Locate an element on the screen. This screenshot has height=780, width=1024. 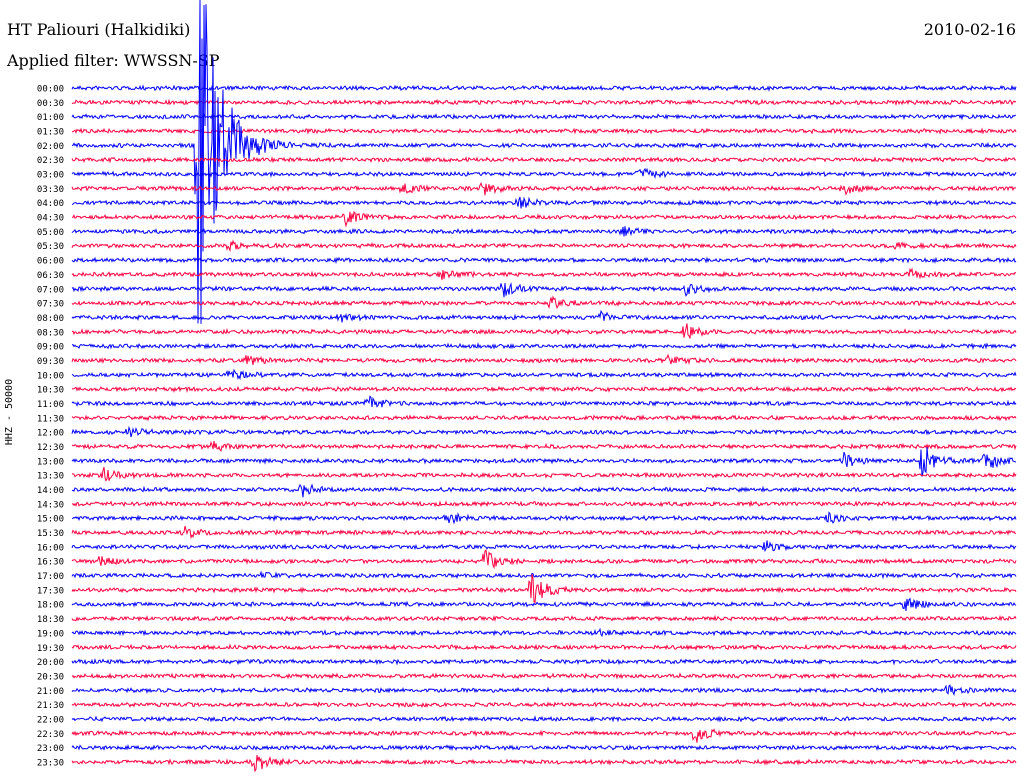
row-time-label: 10:30 is located at coordinates (50, 391).